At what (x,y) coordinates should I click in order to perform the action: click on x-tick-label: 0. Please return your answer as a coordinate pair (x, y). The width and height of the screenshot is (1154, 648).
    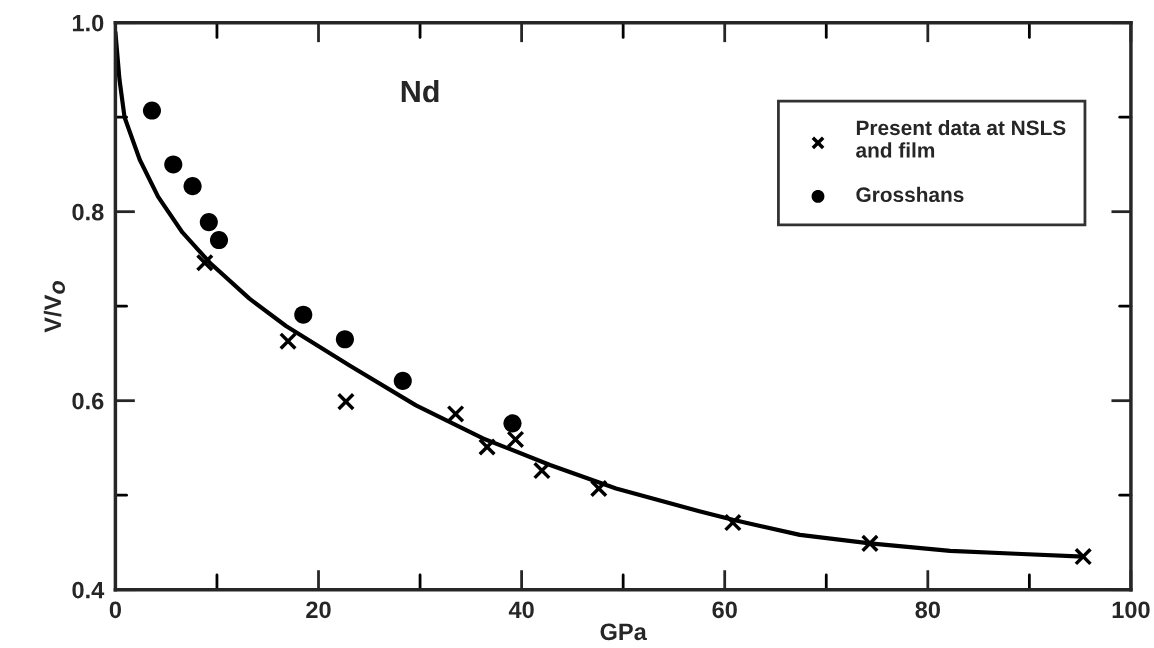
    Looking at the image, I should click on (115, 610).